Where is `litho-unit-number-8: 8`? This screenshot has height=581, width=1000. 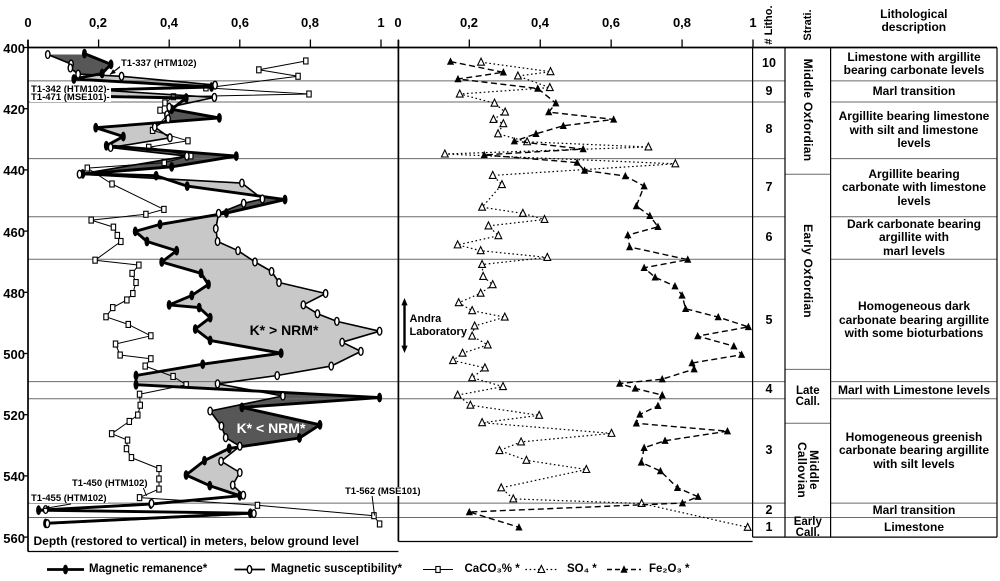
litho-unit-number-8: 8 is located at coordinates (769, 129).